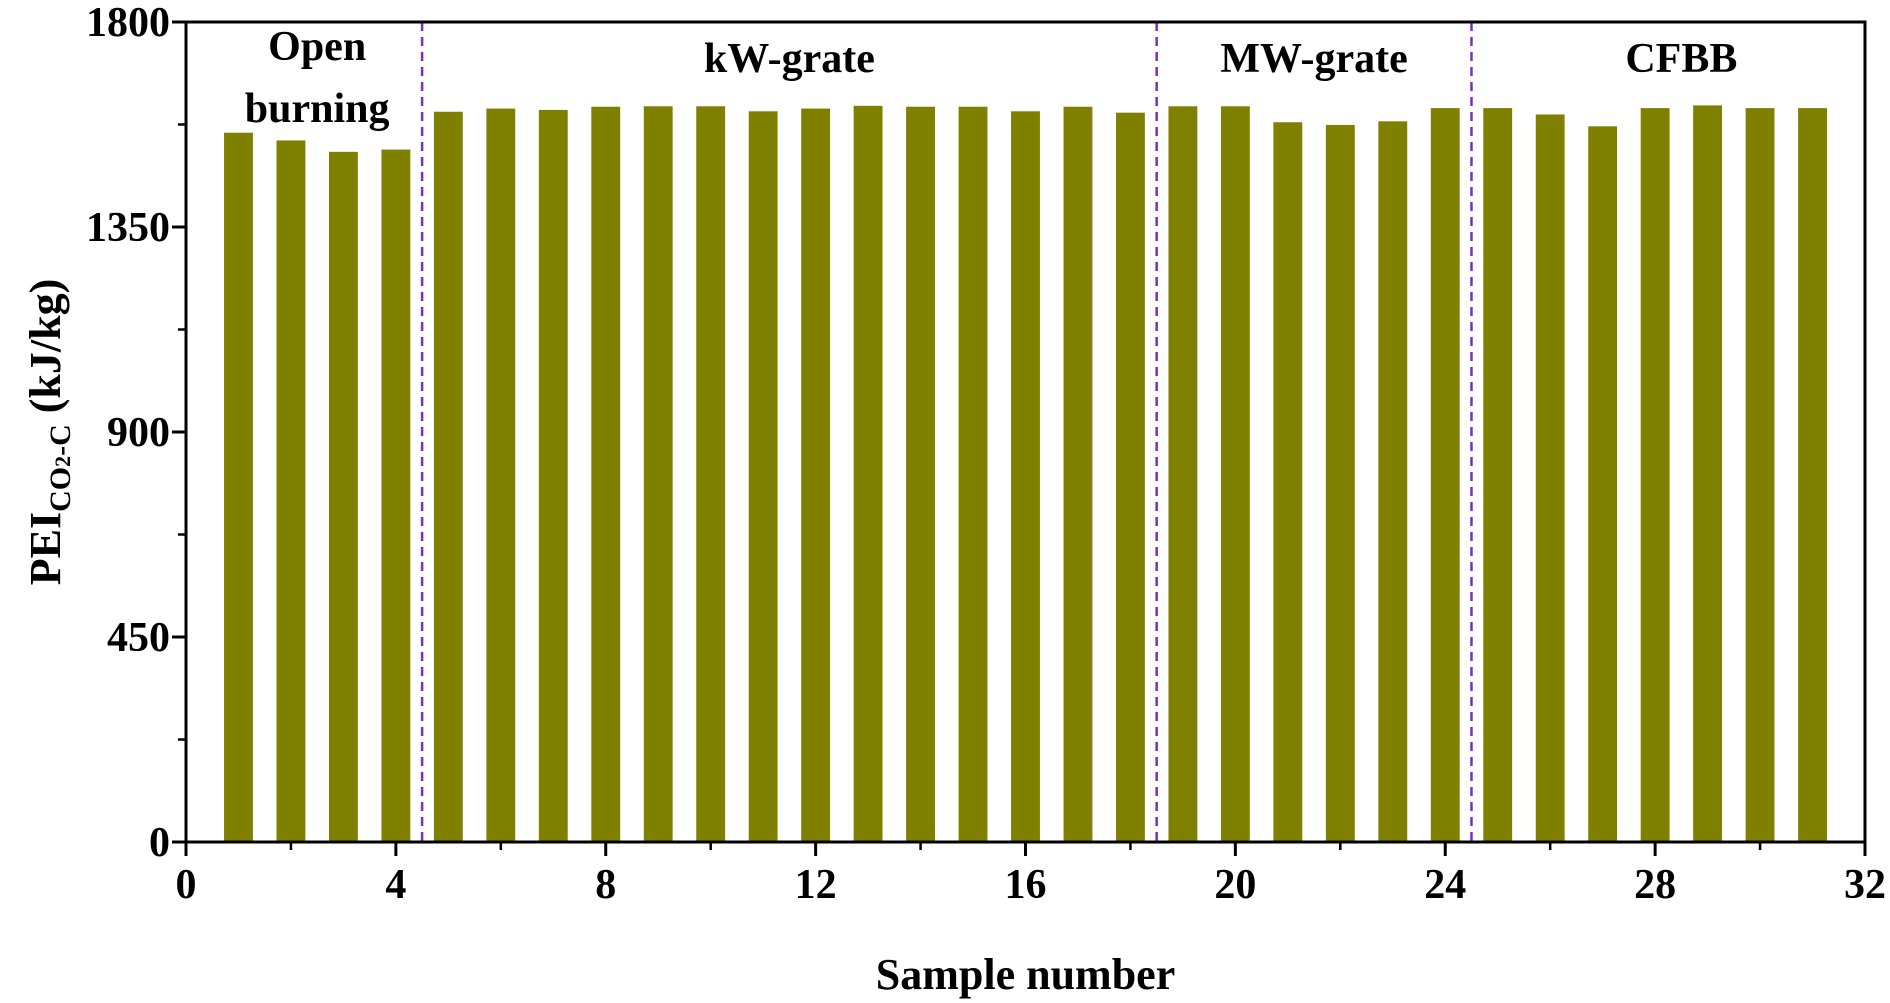 The image size is (1890, 1003). Describe the element at coordinates (45, 351) in the screenshot. I see `y-axis-title-unit: (kJ/kg)` at that location.